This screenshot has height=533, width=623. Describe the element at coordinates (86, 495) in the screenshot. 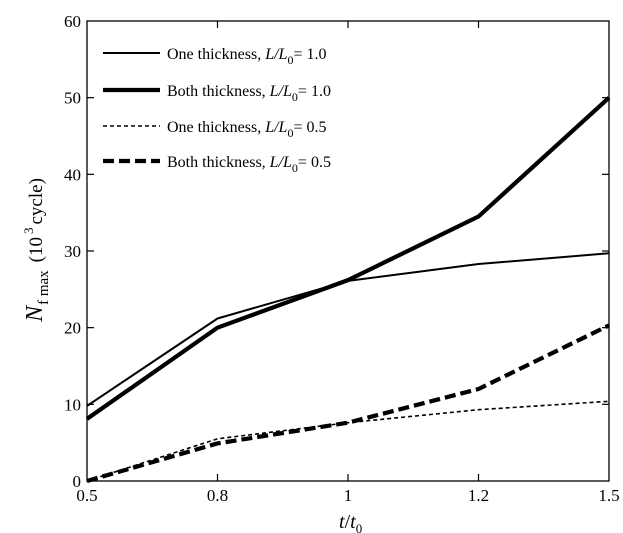

I see `x-tick-label: 0.5` at that location.